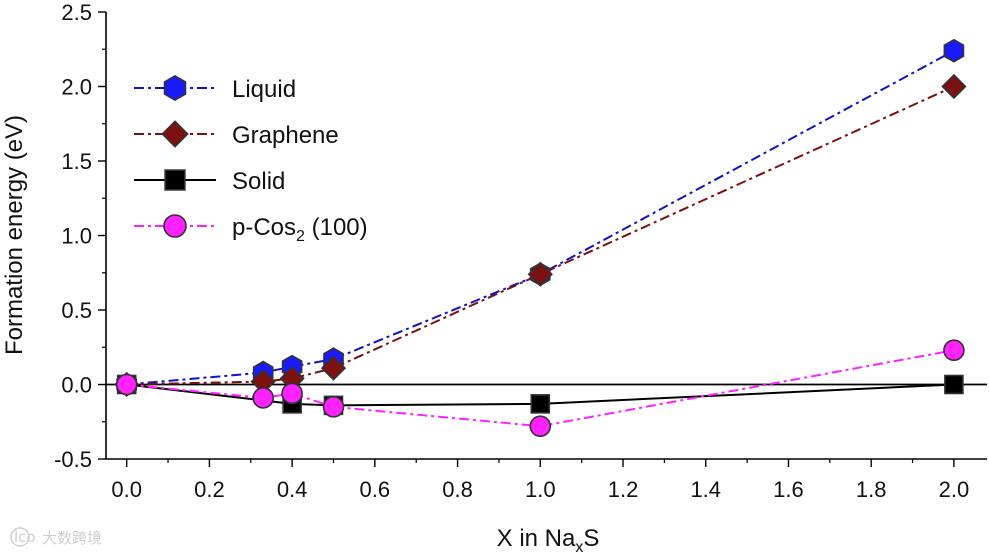  What do you see at coordinates (258, 181) in the screenshot?
I see `legend-label: Solid` at bounding box center [258, 181].